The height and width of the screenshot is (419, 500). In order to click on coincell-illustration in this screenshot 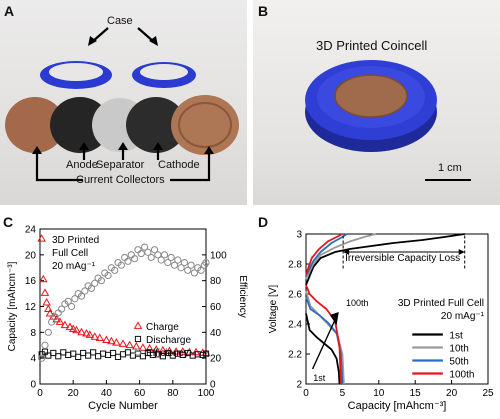, I will do `click(388, 120)`.